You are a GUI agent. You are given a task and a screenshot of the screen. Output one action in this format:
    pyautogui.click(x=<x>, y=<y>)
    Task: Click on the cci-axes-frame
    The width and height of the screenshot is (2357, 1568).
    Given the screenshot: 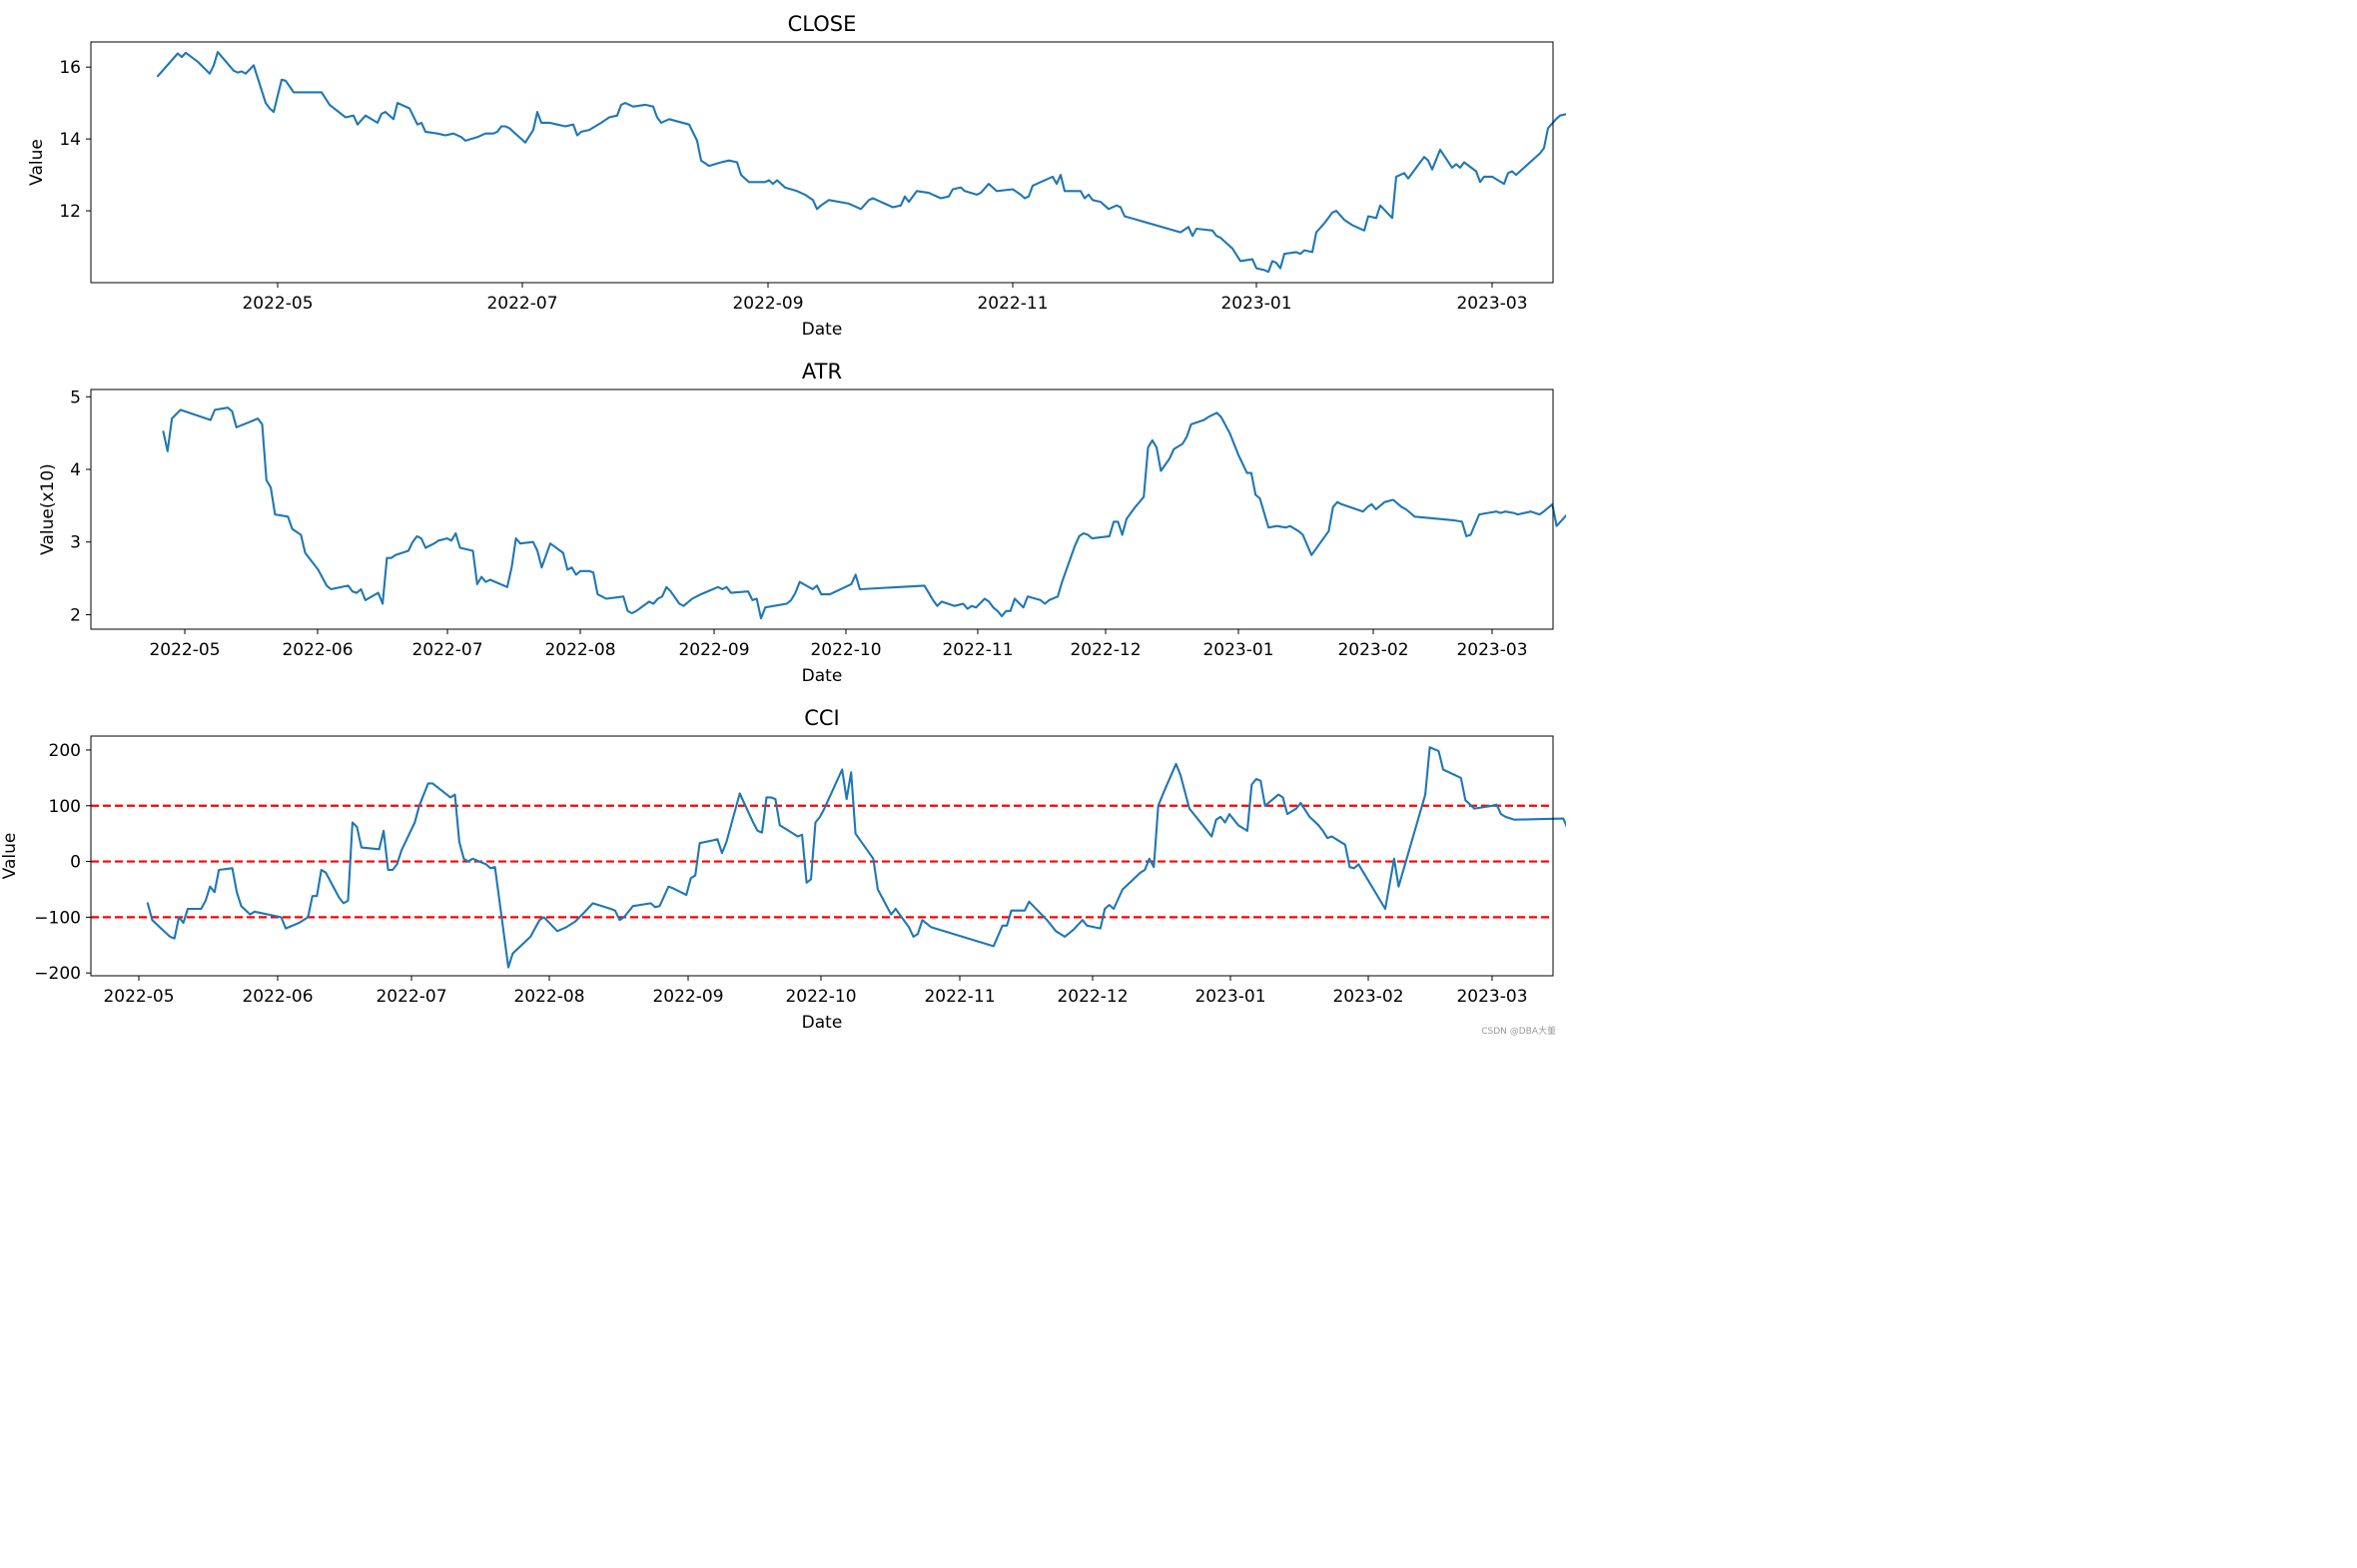 What is the action you would take?
    pyautogui.click(x=822, y=856)
    